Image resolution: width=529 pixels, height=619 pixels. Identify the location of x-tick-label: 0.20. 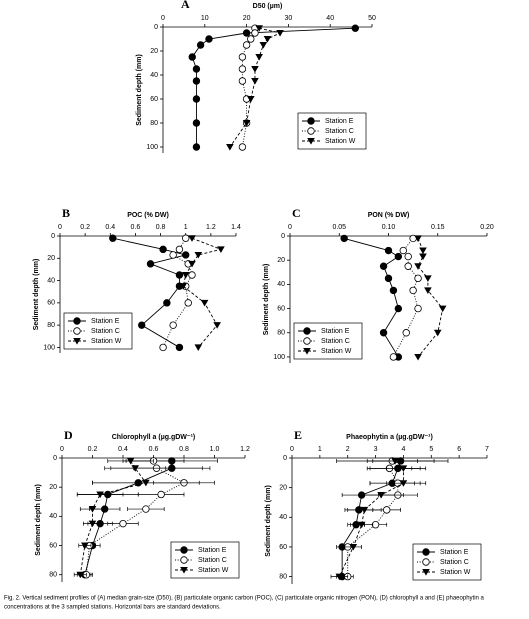
(487, 227).